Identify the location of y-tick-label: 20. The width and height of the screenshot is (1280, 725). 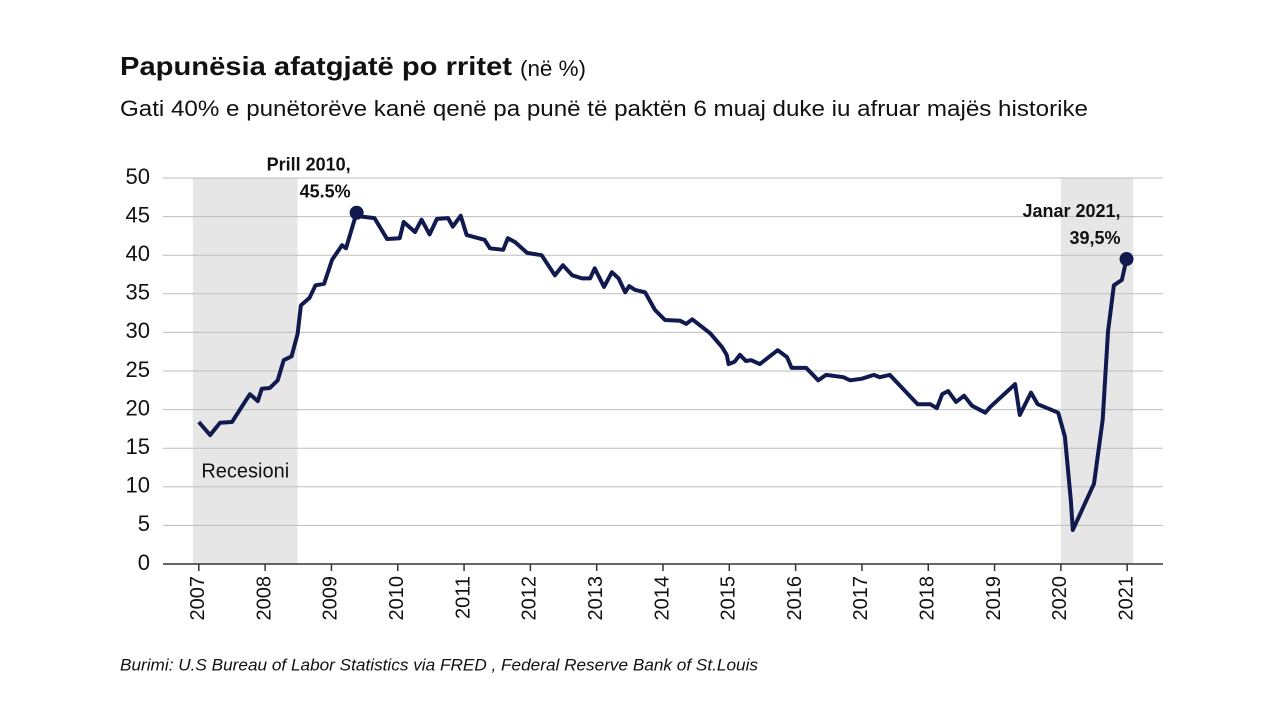
(138, 407).